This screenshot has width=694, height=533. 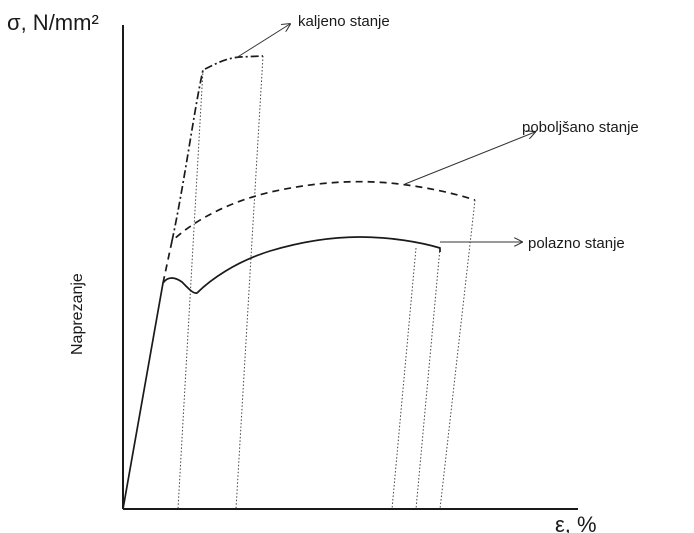 I want to click on curve-poboljsano-stanje, so click(x=319, y=232).